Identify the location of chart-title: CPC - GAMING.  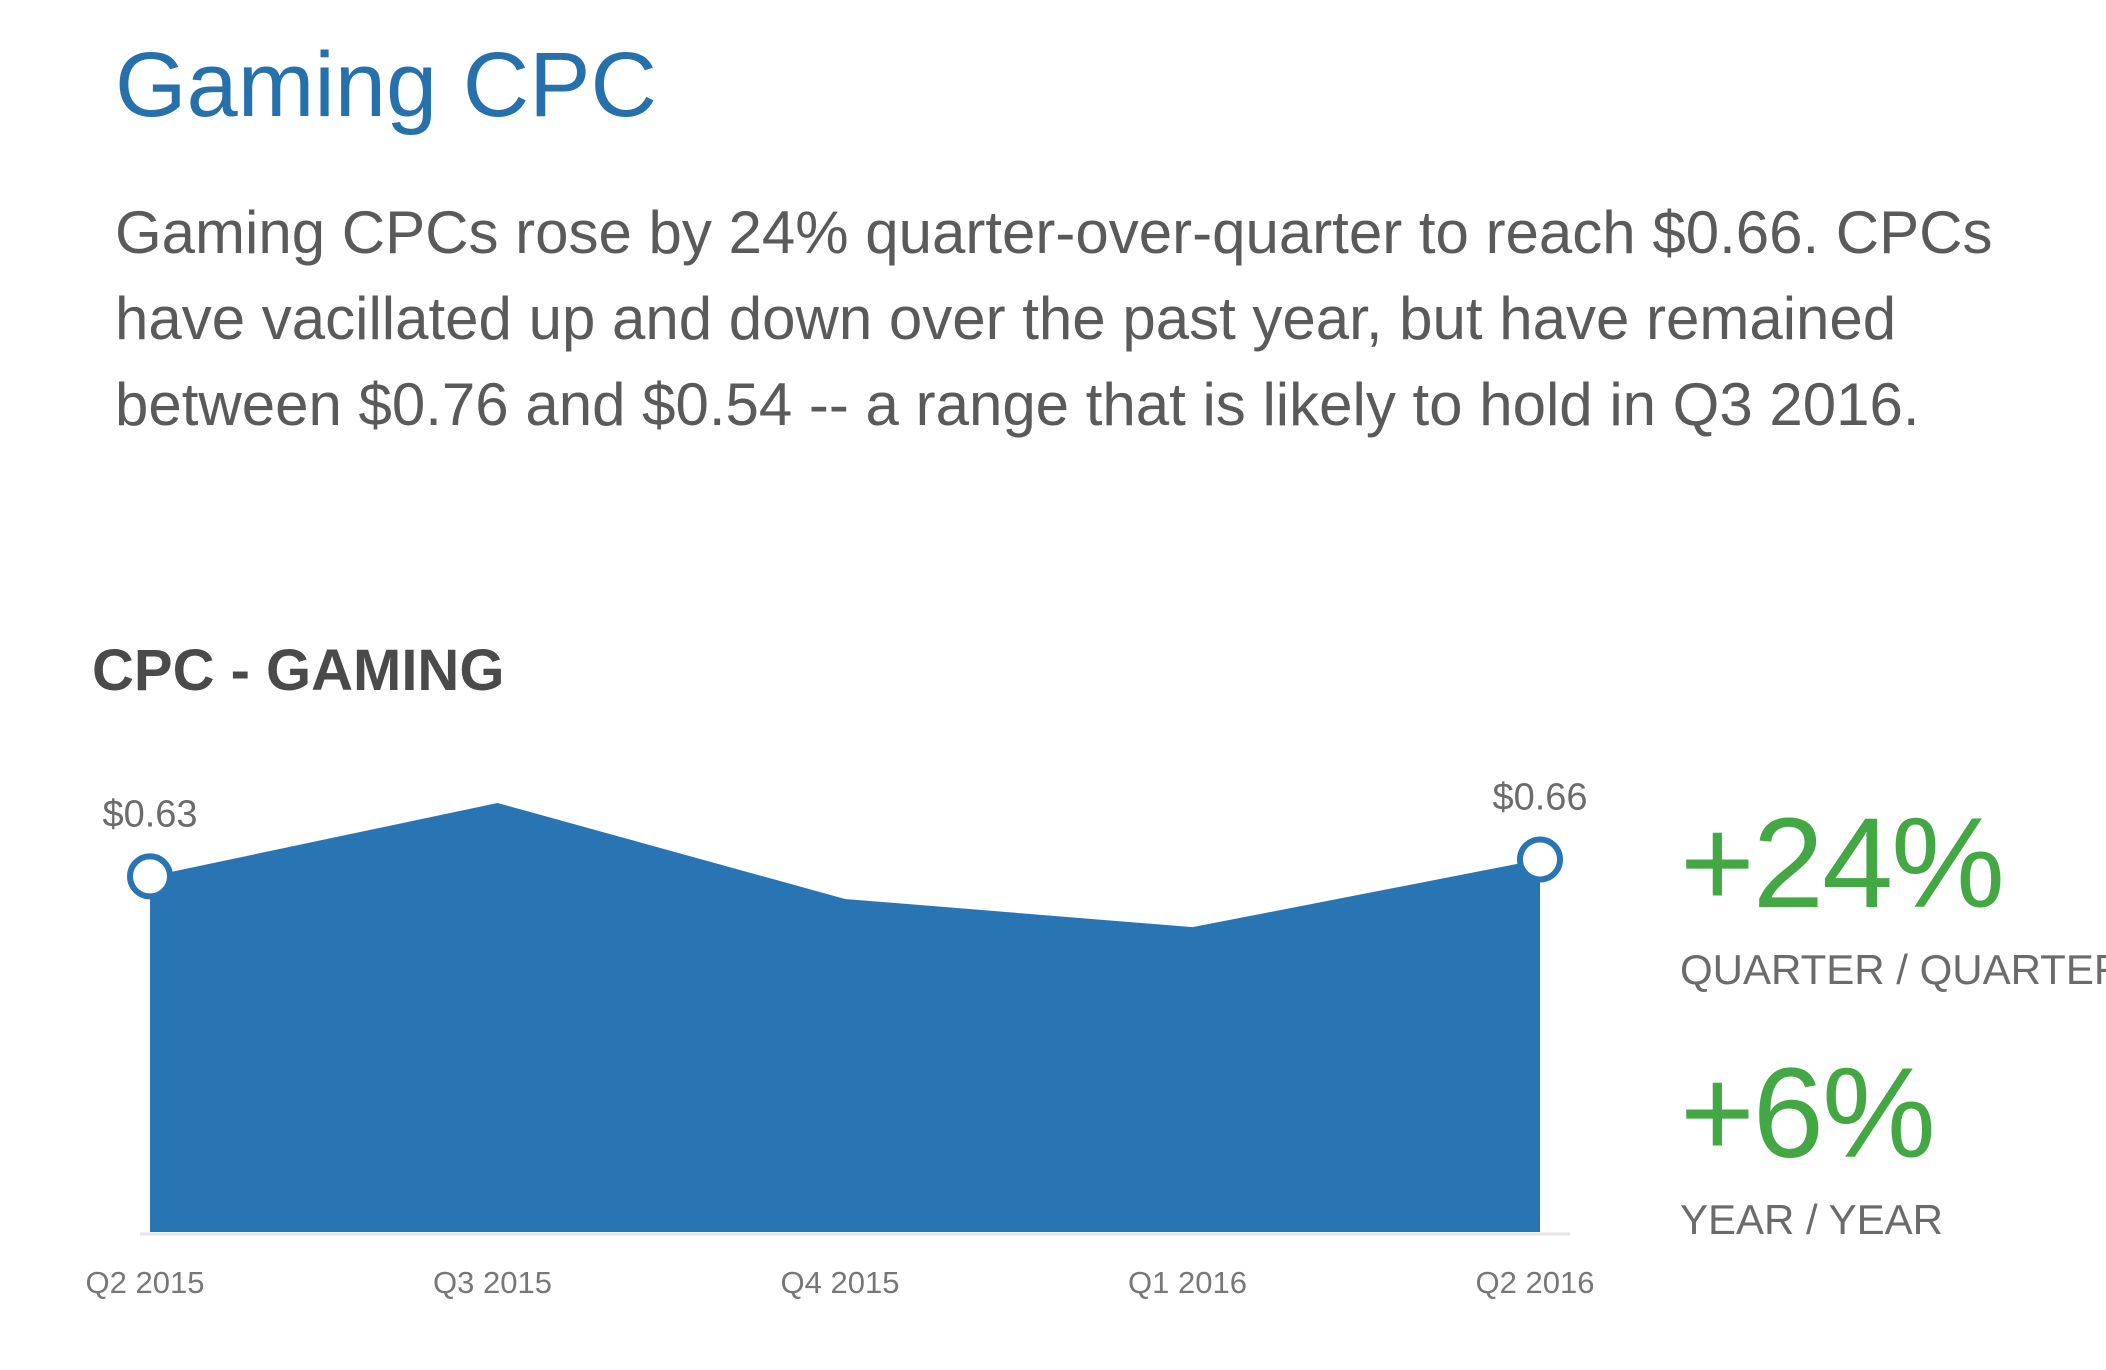
(298, 670).